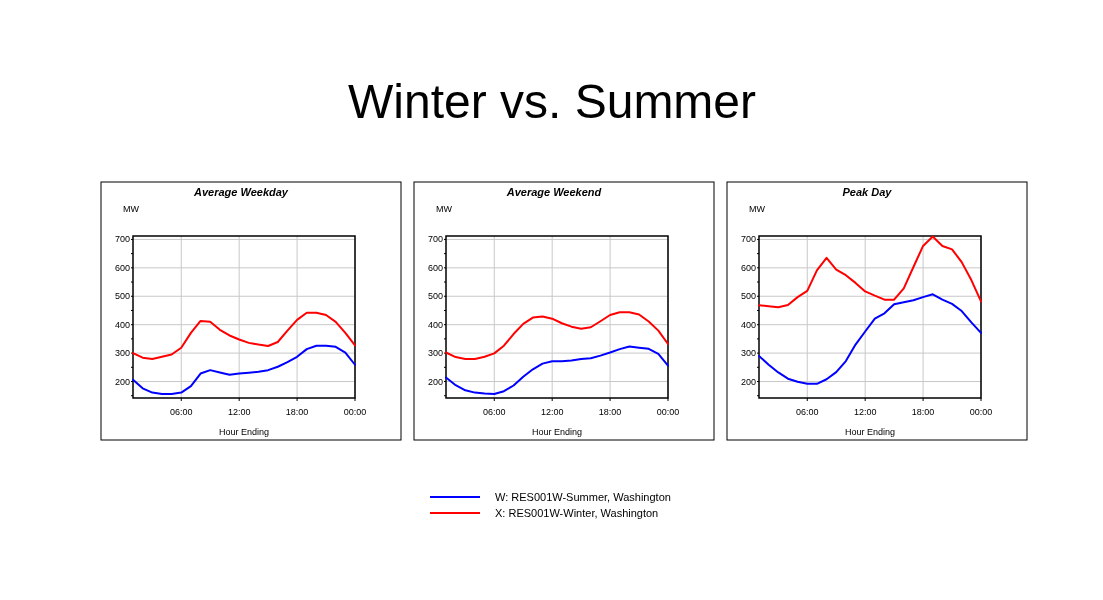  Describe the element at coordinates (577, 513) in the screenshot. I see `legend-label: X: RES001W-Winter, Washington` at that location.